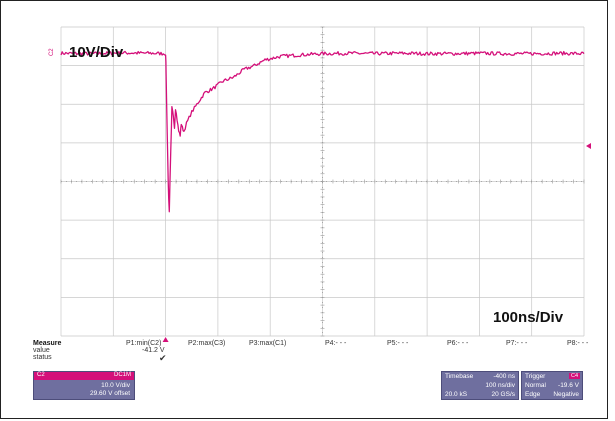 This screenshot has height=421, width=615. Describe the element at coordinates (528, 317) in the screenshot. I see `horizontal-scale-label: 100ns/Div` at that location.